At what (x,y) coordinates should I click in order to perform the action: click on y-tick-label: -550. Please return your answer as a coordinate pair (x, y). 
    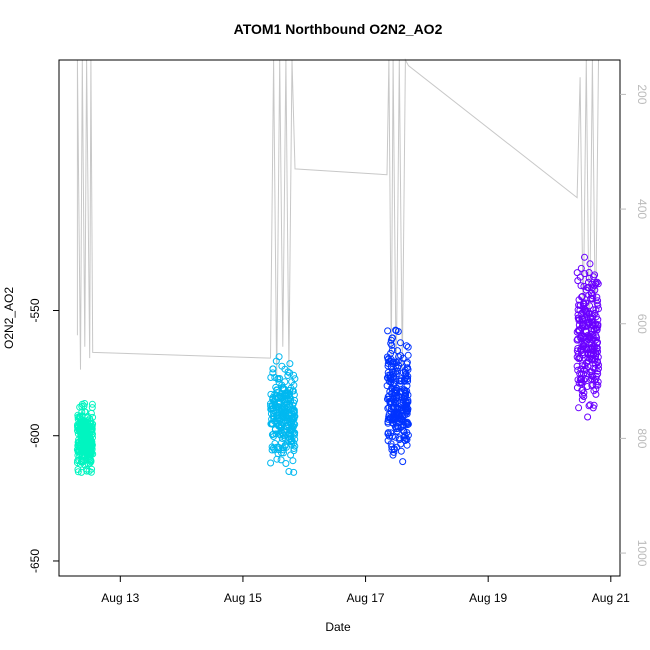
    Looking at the image, I should click on (35, 310).